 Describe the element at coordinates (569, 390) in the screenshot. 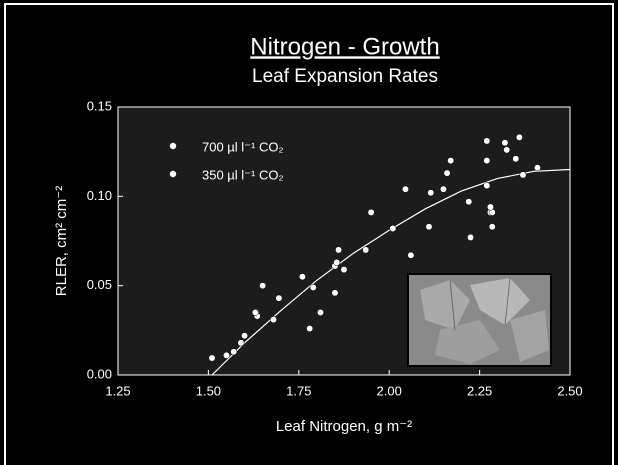

I see `x-tick-label: 2.50` at that location.